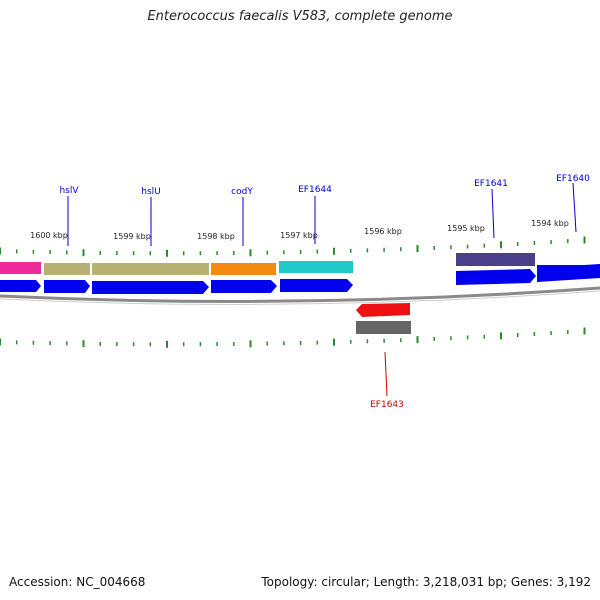 The height and width of the screenshot is (600, 600). I want to click on cds-arrow-hslV, so click(67, 286).